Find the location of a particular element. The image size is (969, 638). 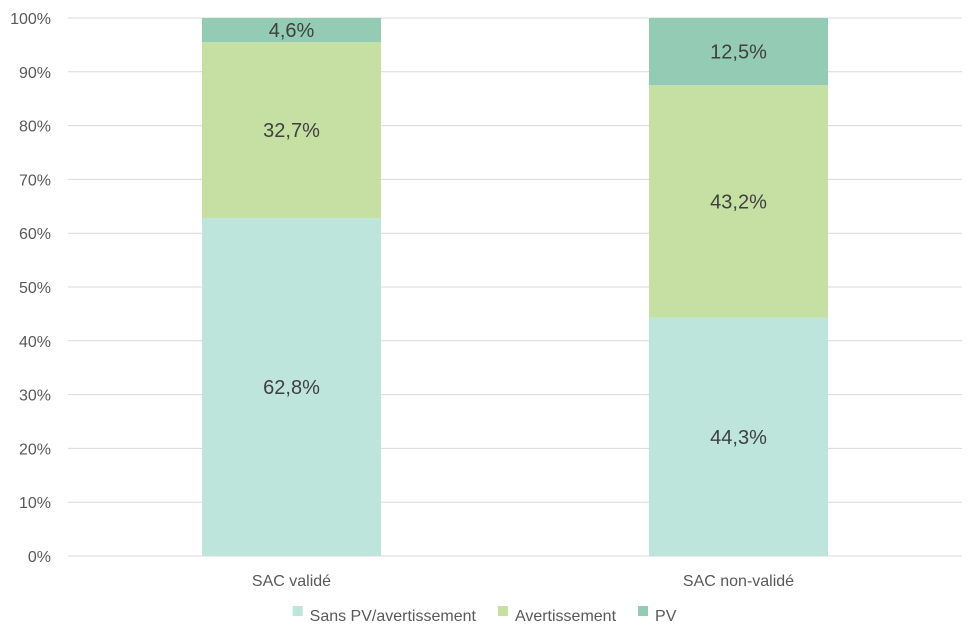

y-tick-label: 80% is located at coordinates (35, 127).